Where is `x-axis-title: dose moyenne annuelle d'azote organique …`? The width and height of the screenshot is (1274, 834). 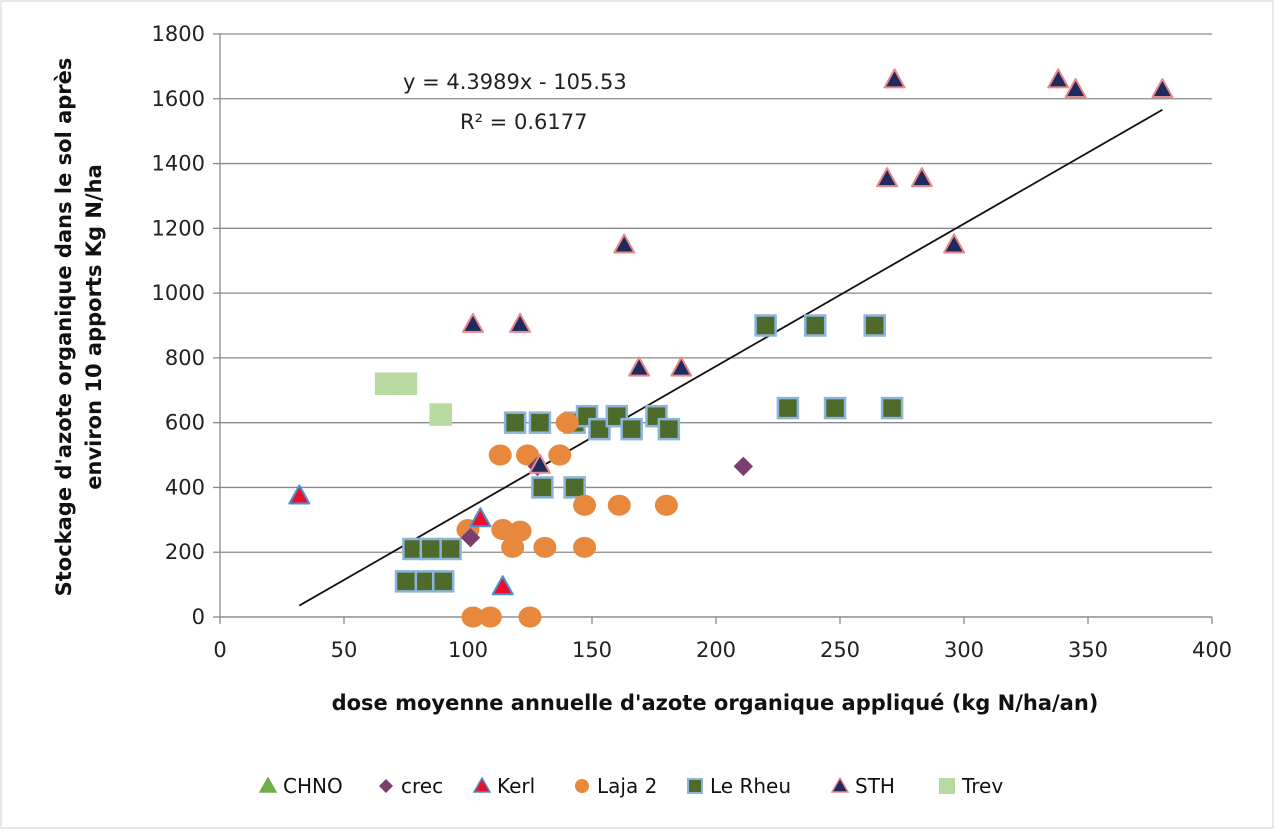 x-axis-title: dose moyenne annuelle d'azote organique … is located at coordinates (715, 703).